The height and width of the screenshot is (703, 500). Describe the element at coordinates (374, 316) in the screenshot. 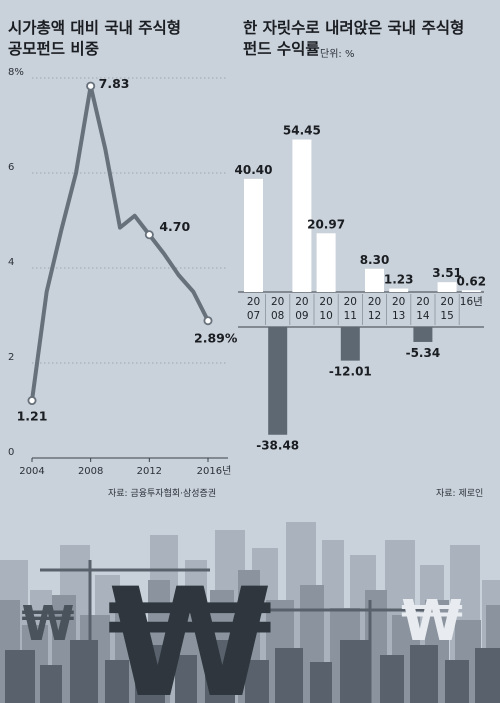

I see `category-label-bottom: 12` at that location.